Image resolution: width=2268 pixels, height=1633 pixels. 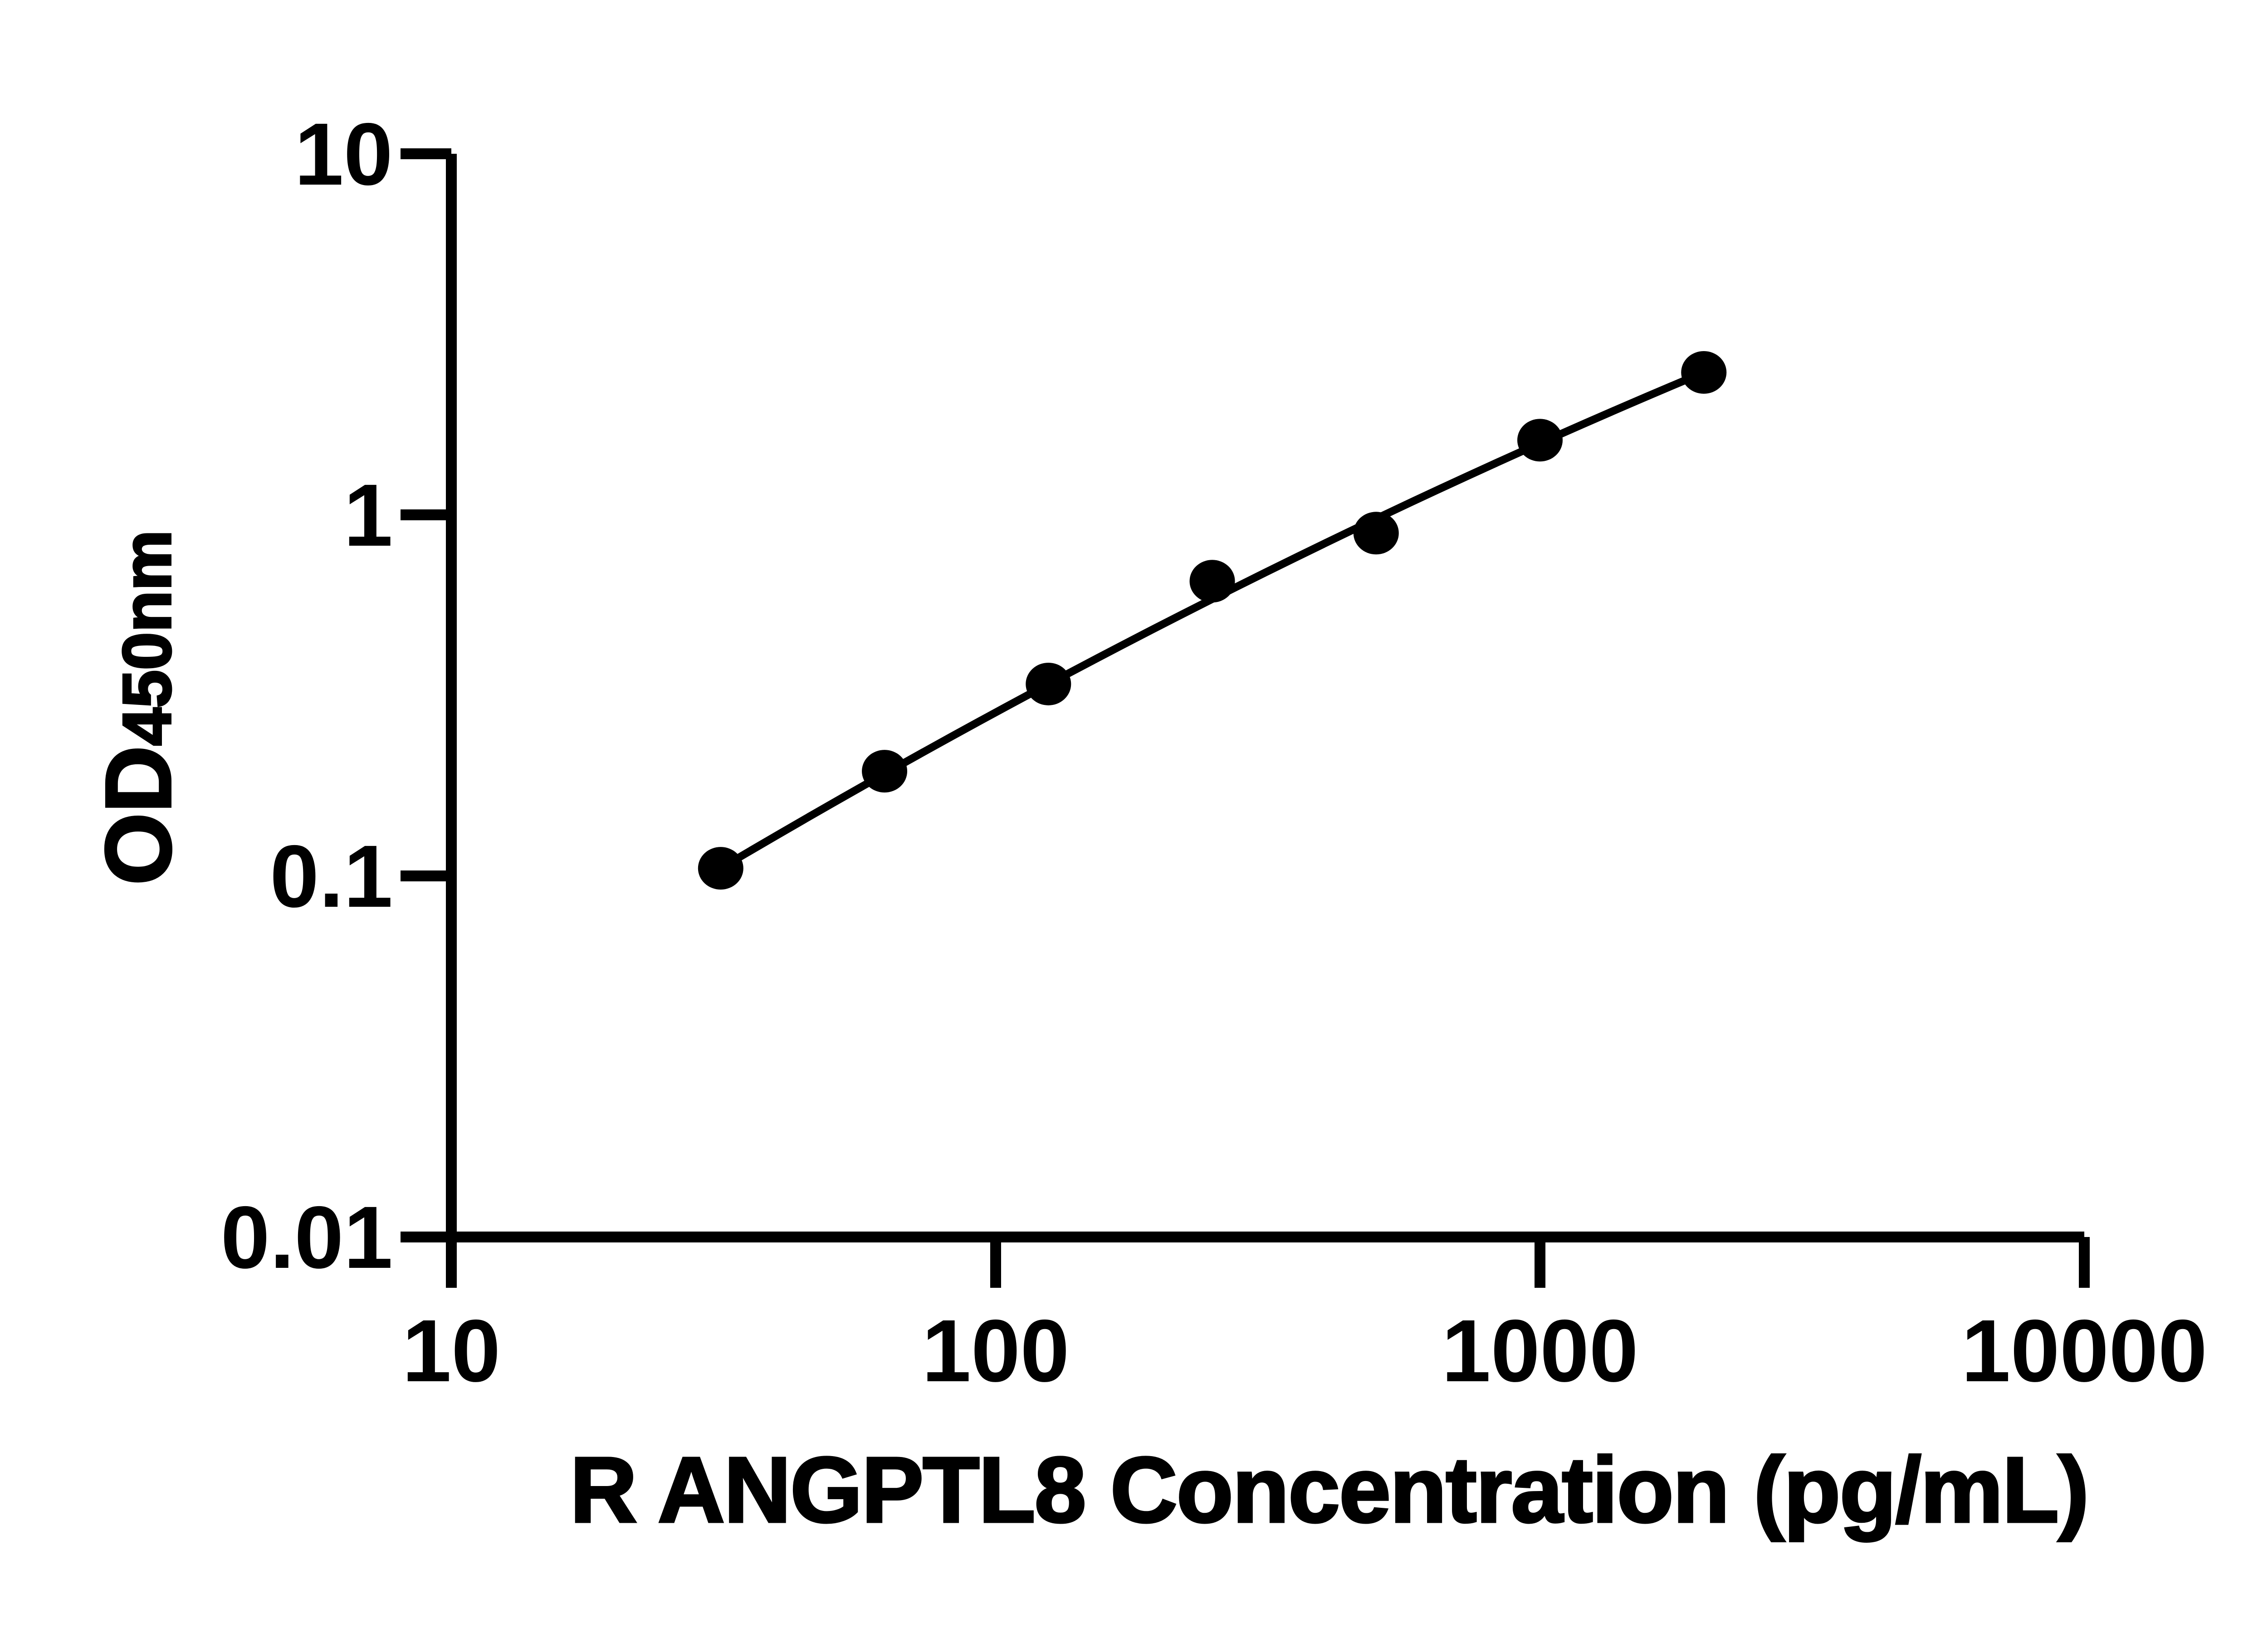 What do you see at coordinates (995, 1350) in the screenshot?
I see `x-tick-label: 100` at bounding box center [995, 1350].